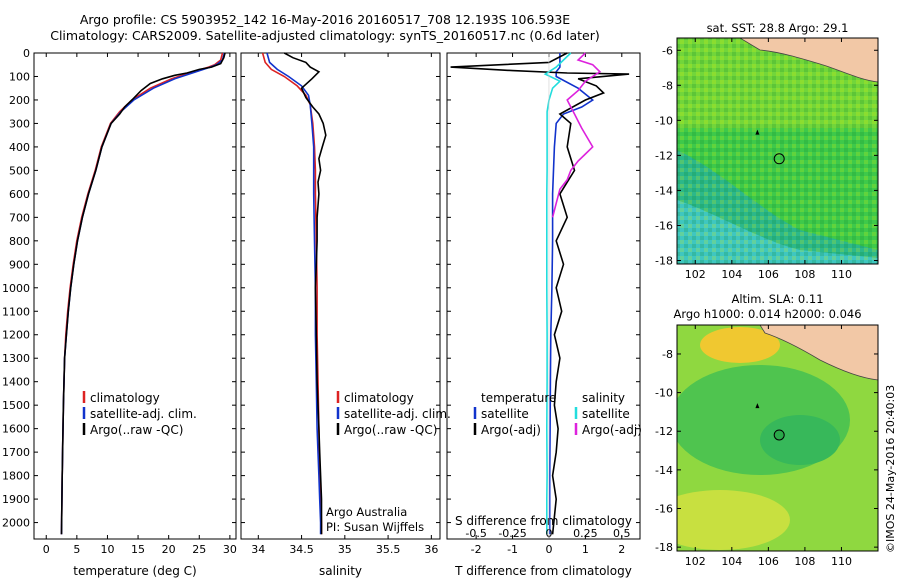 Image resolution: width=900 pixels, height=580 pixels. I want to click on sla-map-ytick-label: -12, so click(664, 431).